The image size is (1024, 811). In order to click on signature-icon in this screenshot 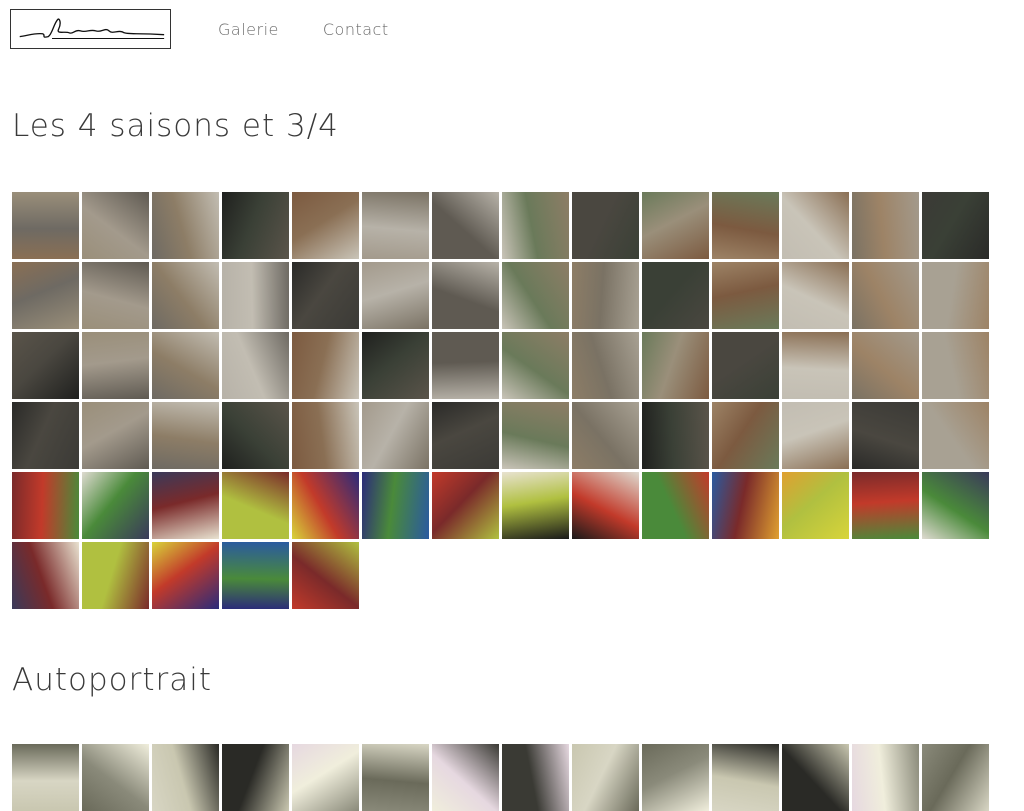, I will do `click(92, 28)`.